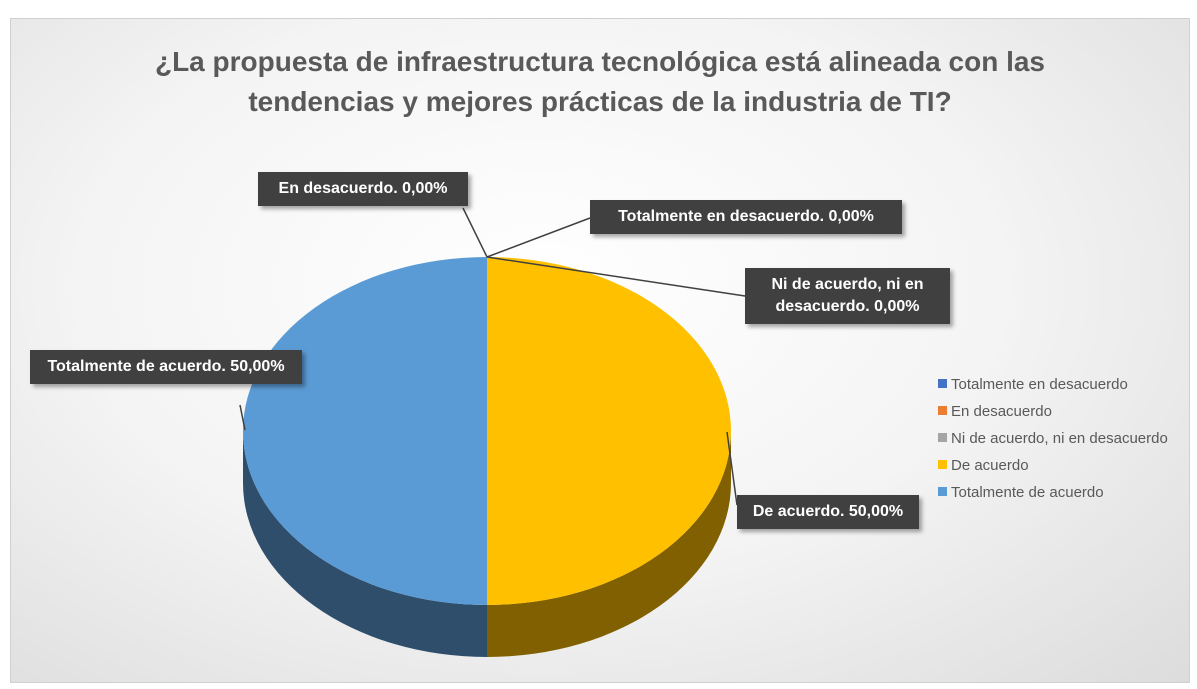  I want to click on legend-label: Totalmente de acuerdo, so click(1027, 492).